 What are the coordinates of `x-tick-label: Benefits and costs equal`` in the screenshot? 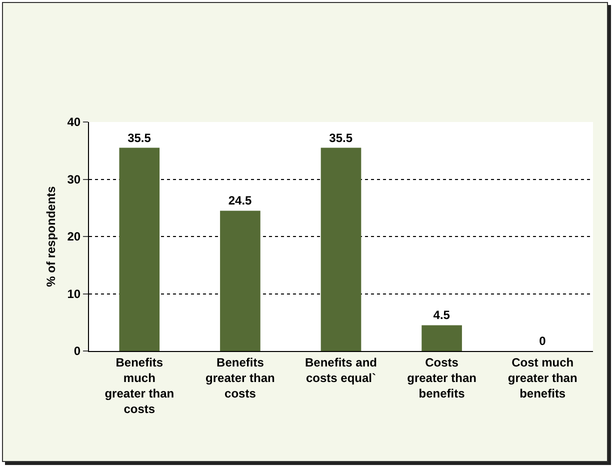 It's located at (341, 370).